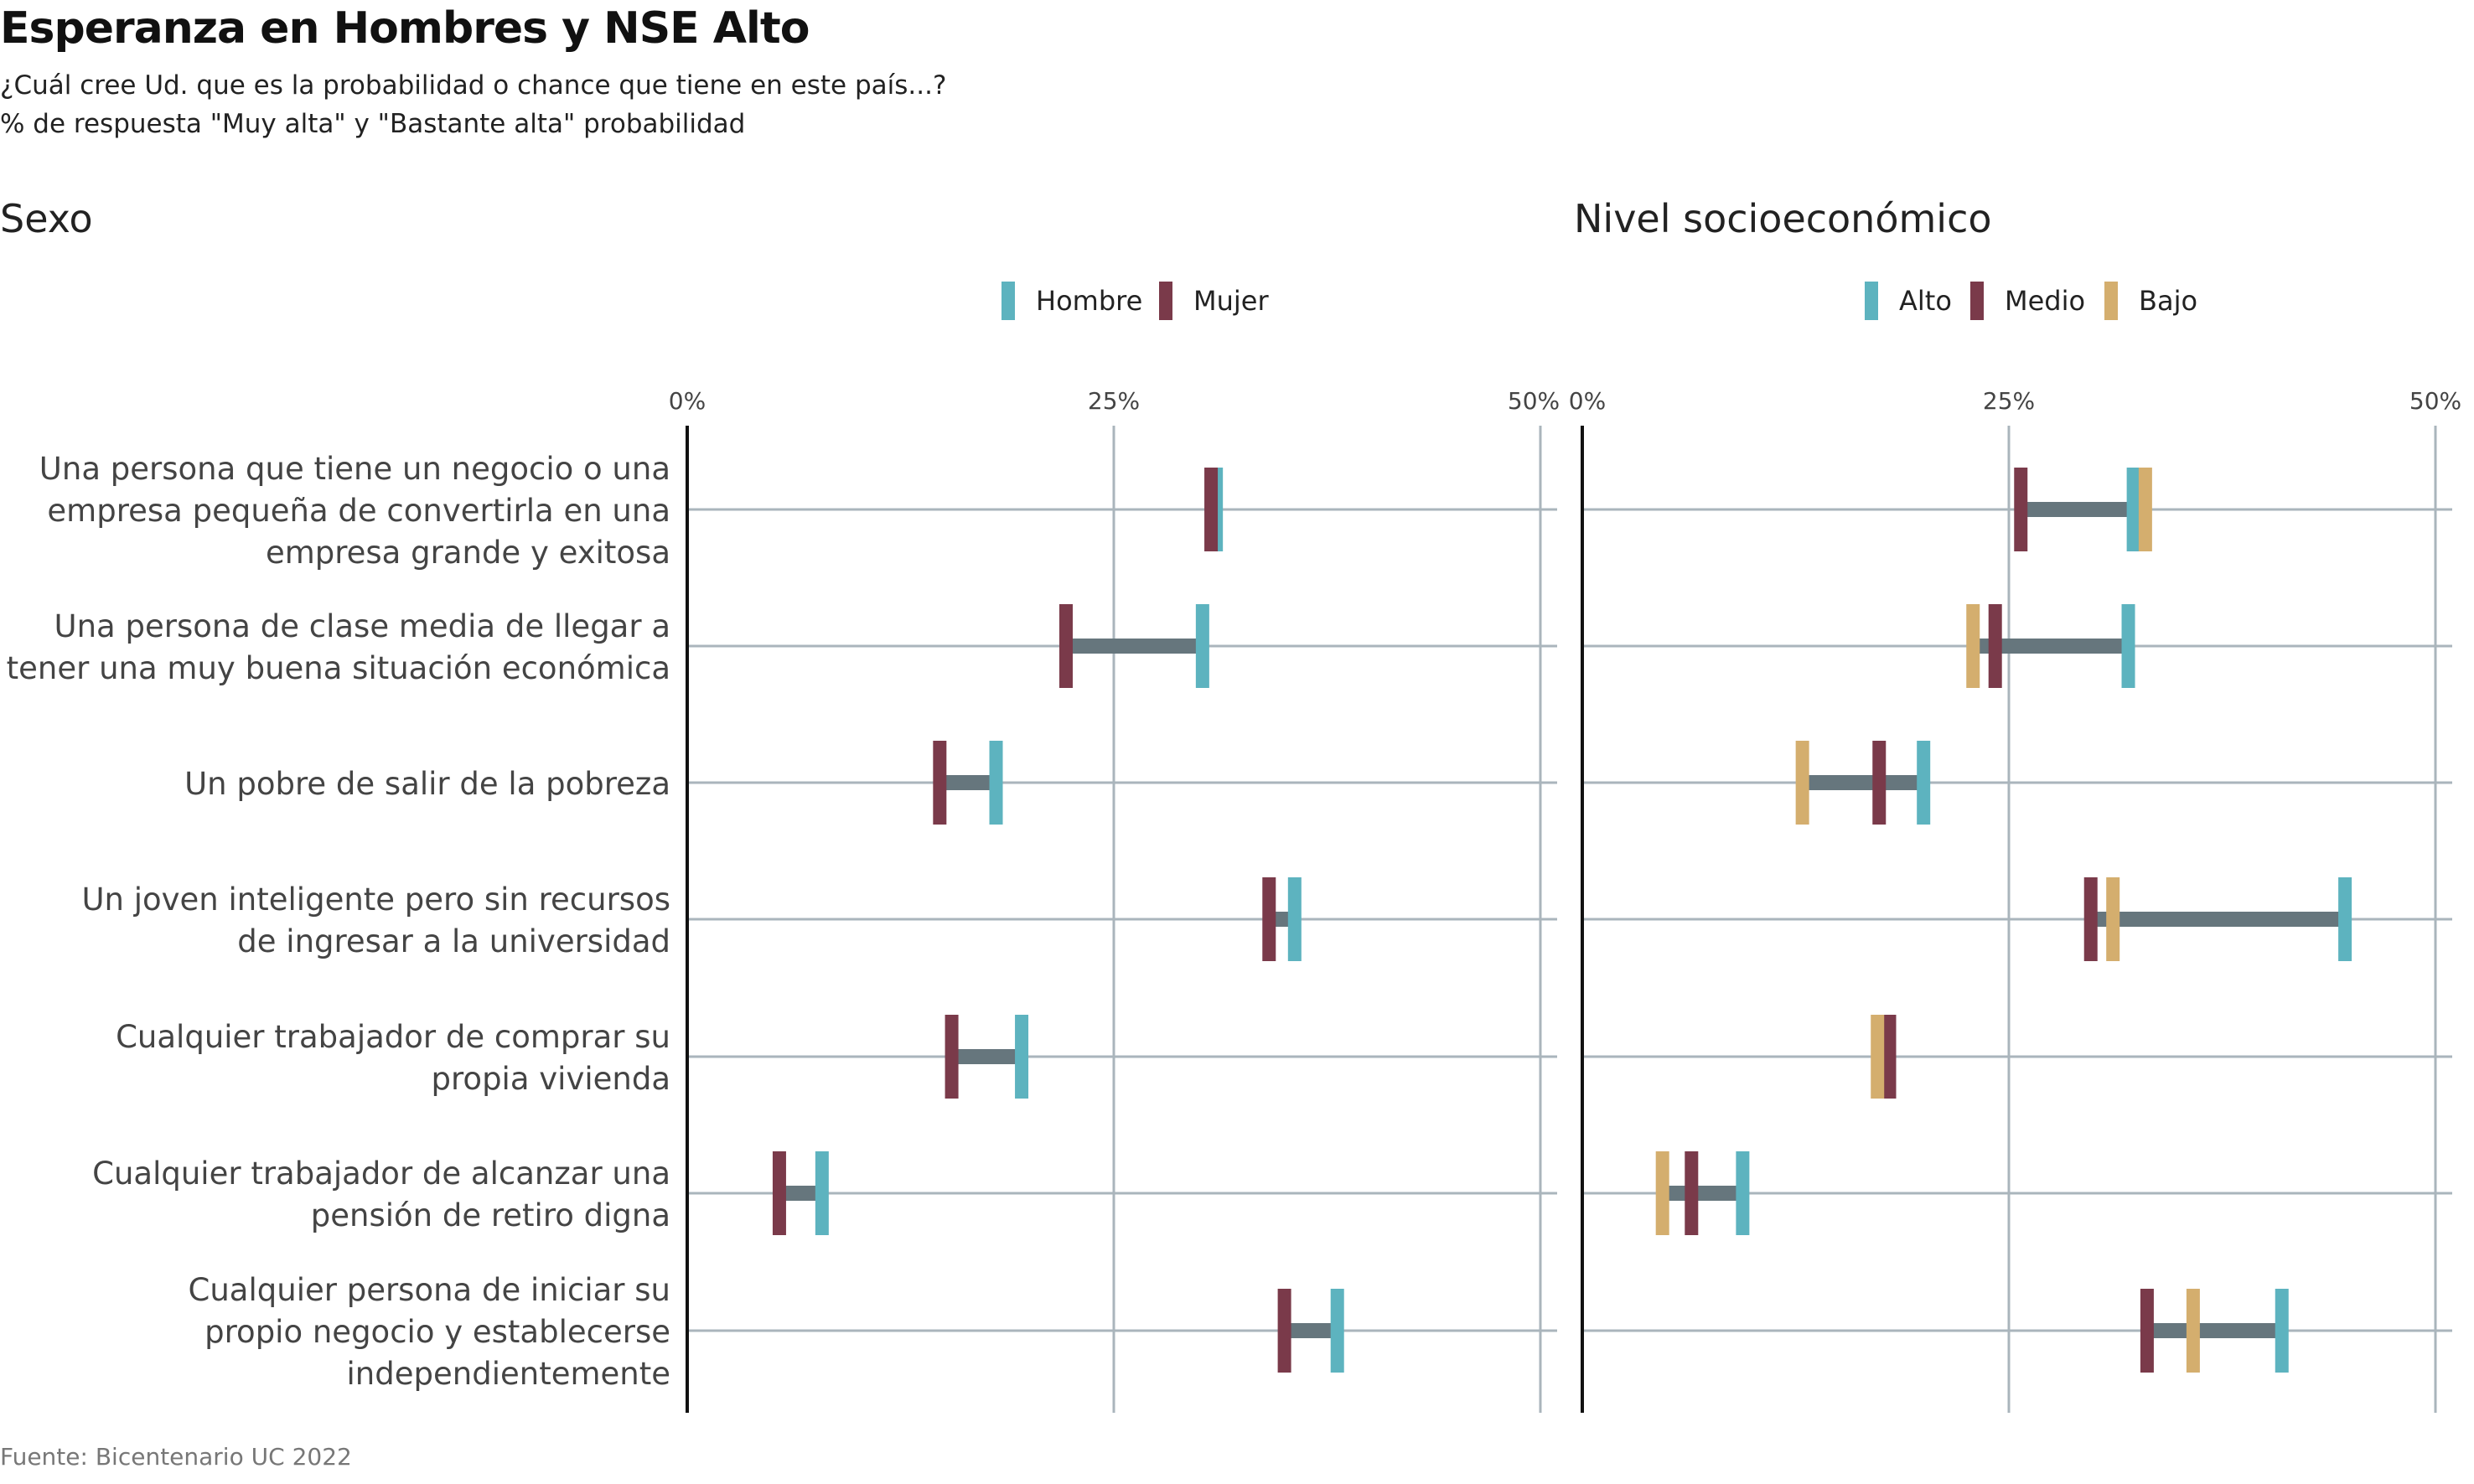  Describe the element at coordinates (468, 553) in the screenshot. I see `category-label: empresa grande y exitosa` at that location.